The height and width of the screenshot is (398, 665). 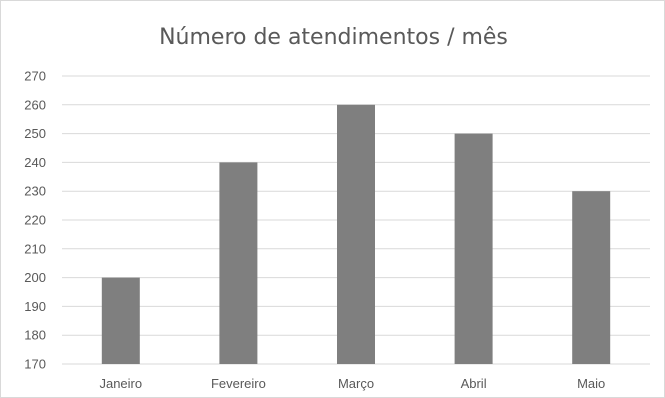 I want to click on y-tick-label: 210, so click(x=35, y=248).